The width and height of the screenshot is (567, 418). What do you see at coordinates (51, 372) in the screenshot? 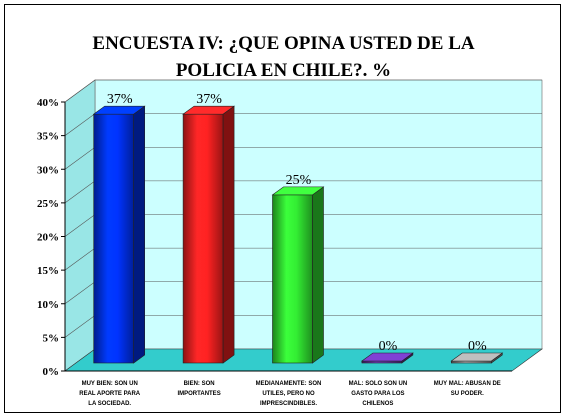
I see `y-tick-label: 0%` at bounding box center [51, 372].